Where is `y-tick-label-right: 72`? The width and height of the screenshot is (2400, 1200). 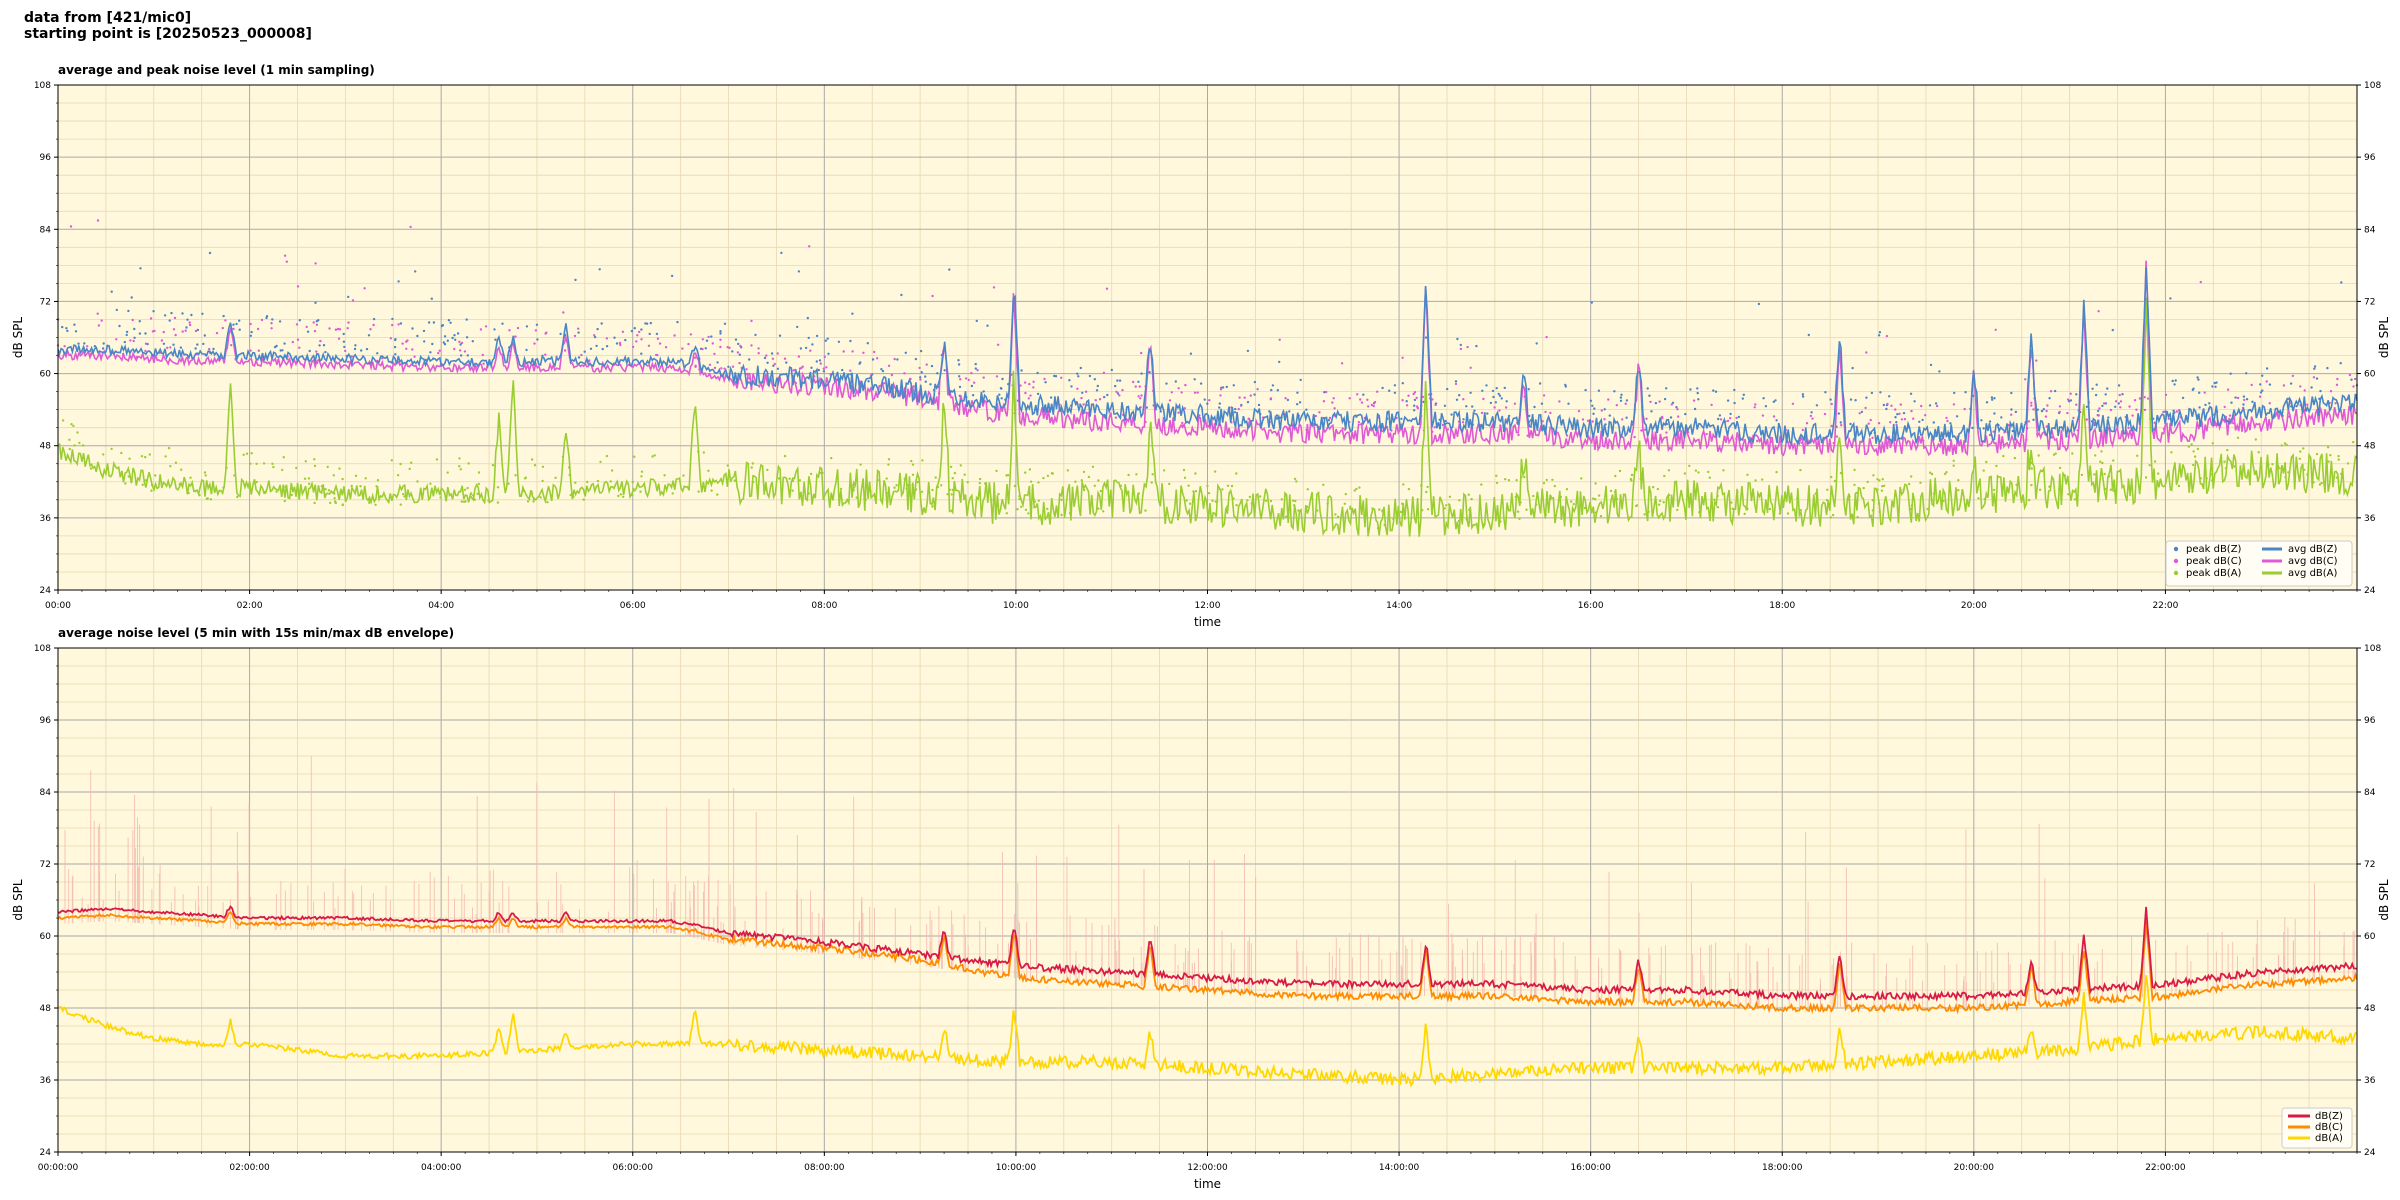
y-tick-label-right: 72 is located at coordinates (2369, 865).